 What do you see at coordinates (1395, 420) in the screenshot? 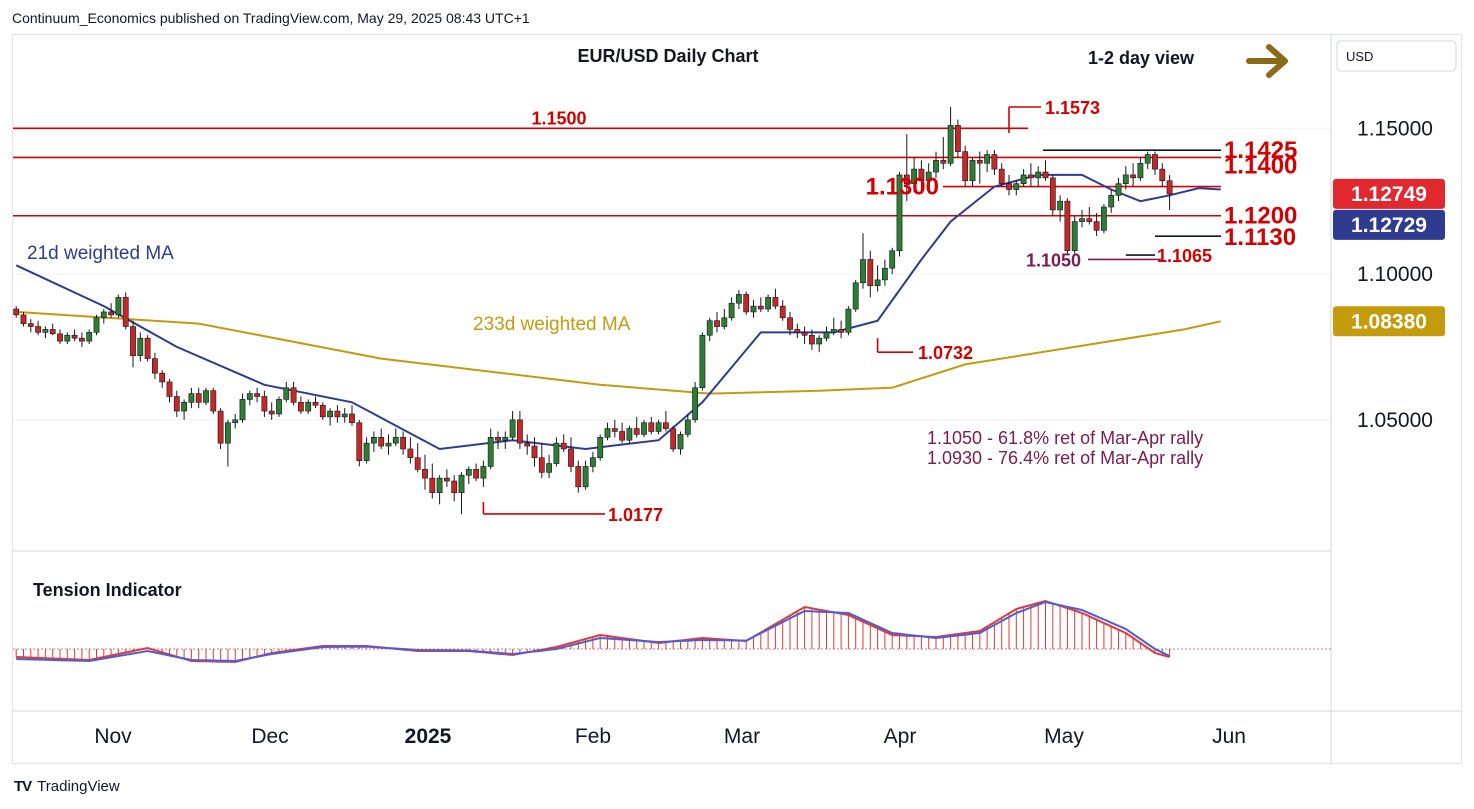
I see `y-tick-label: 1.05000` at bounding box center [1395, 420].